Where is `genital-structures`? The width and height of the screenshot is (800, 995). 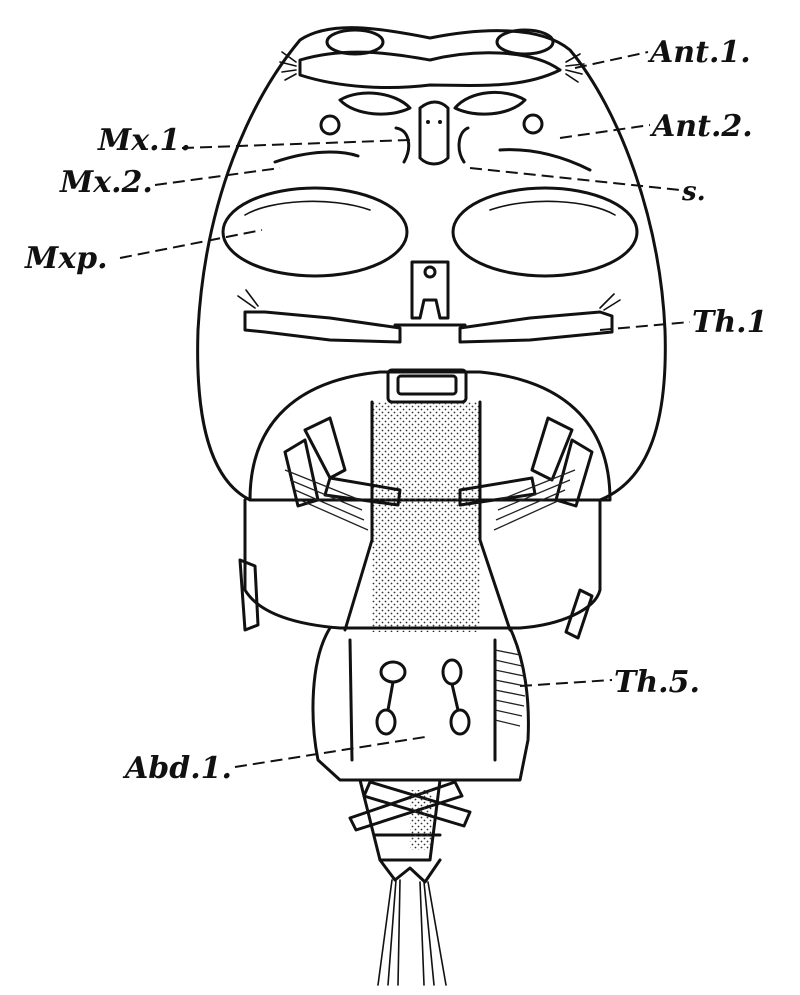 genital-structures is located at coordinates (423, 697).